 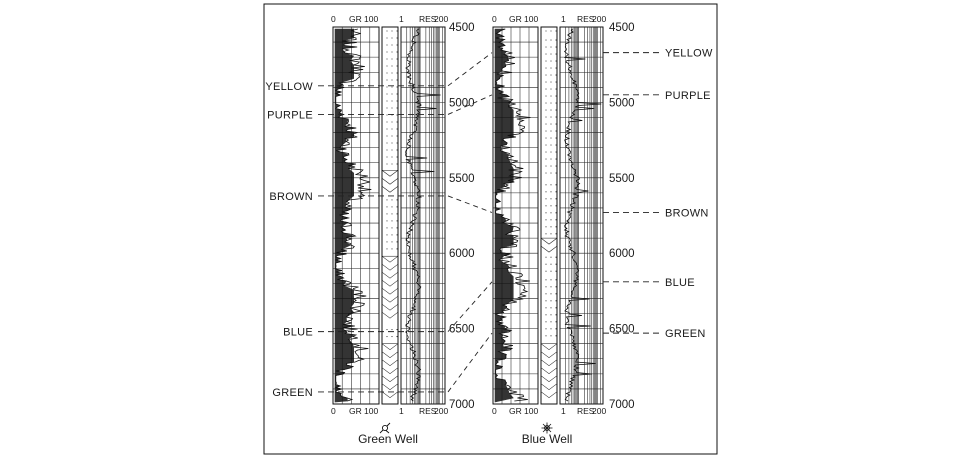 What do you see at coordinates (401, 411) in the screenshot?
I see `green-res-footer-min: 1` at bounding box center [401, 411].